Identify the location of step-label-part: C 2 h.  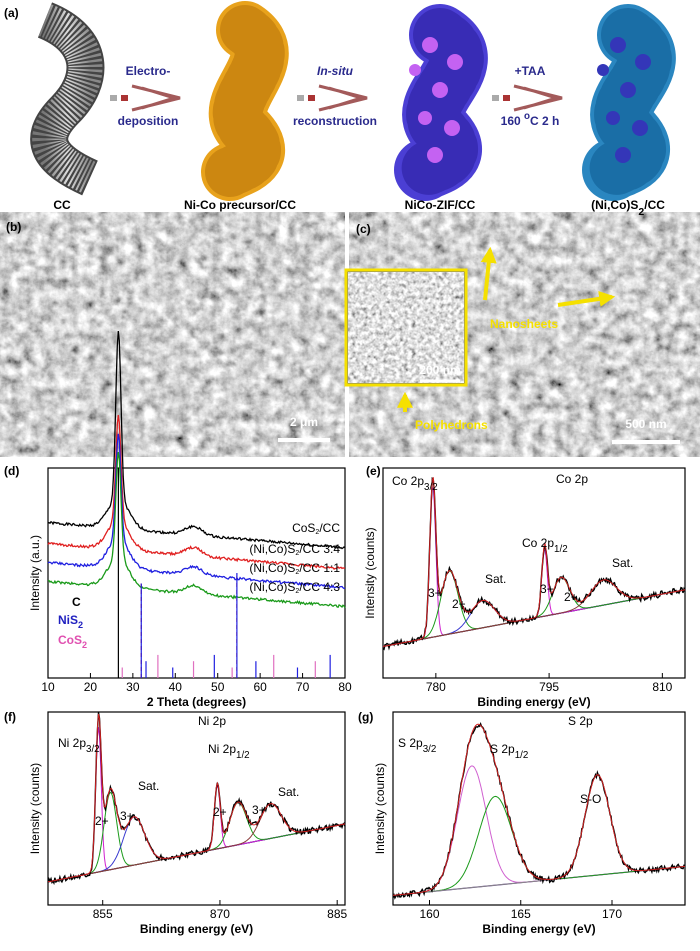
(544, 121).